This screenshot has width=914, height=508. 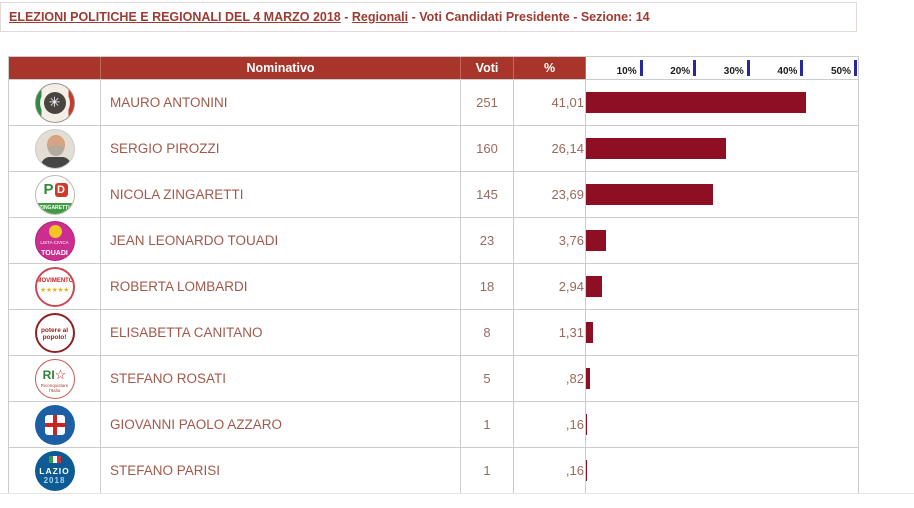 I want to click on percent-value: 23,69, so click(x=550, y=194).